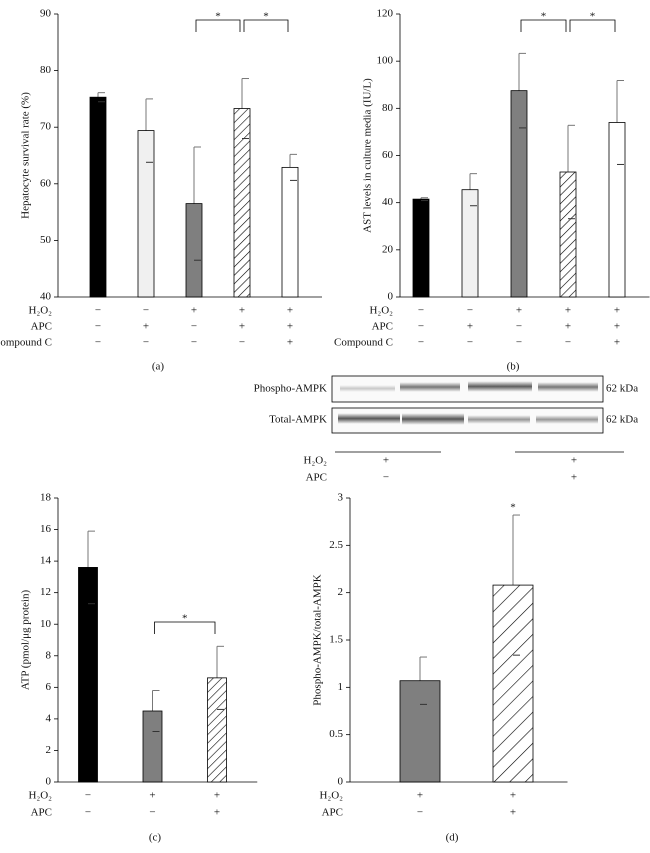 The width and height of the screenshot is (650, 853). Describe the element at coordinates (158, 367) in the screenshot. I see `panel-caption: (a)` at that location.